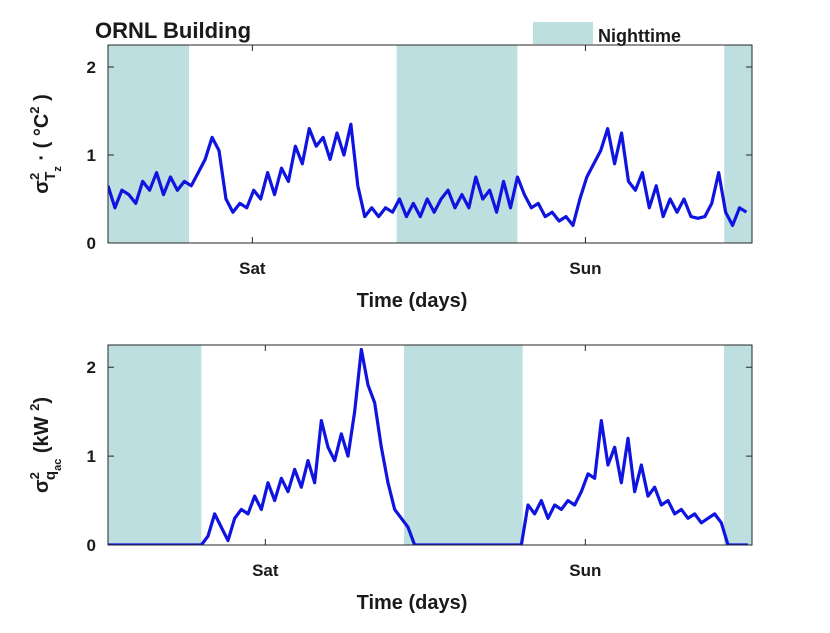  Describe the element at coordinates (50, 176) in the screenshot. I see `y-axis-label-part: T` at that location.